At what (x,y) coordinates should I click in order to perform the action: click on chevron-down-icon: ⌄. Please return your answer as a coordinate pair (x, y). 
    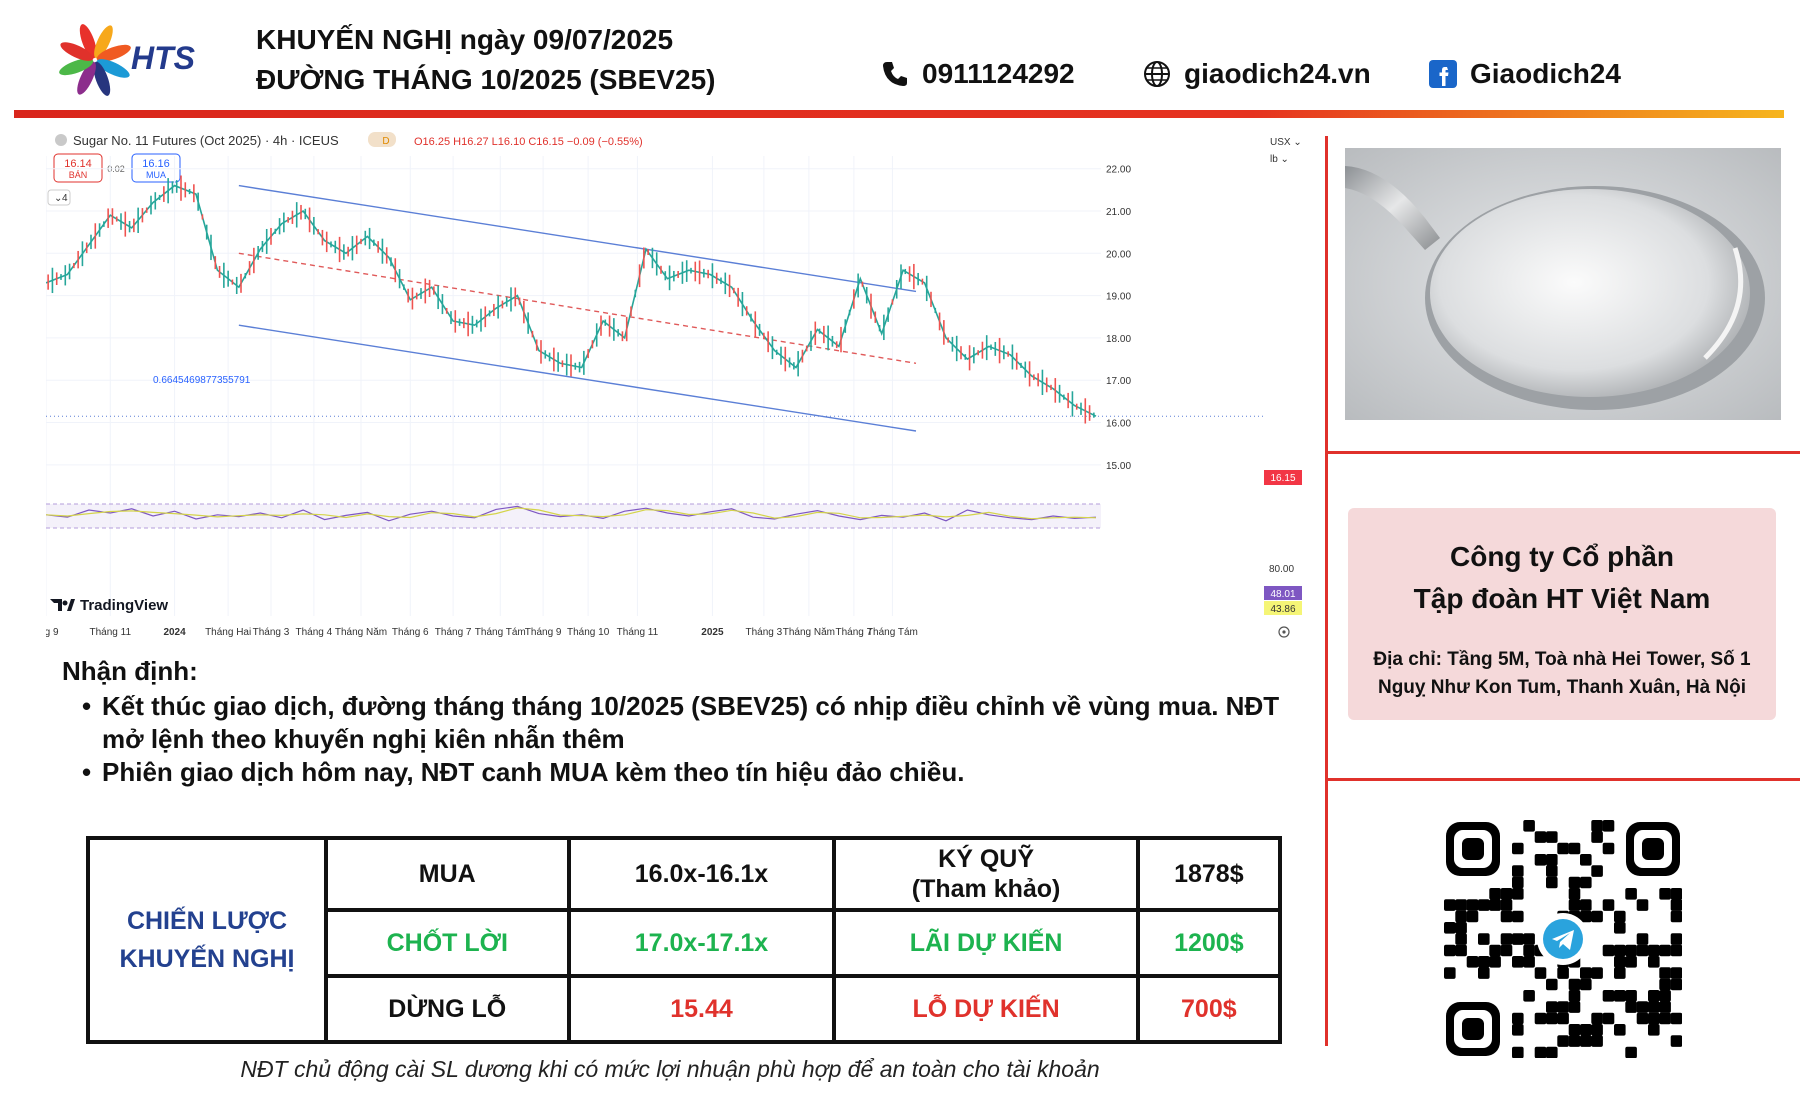
    Looking at the image, I should click on (58, 198).